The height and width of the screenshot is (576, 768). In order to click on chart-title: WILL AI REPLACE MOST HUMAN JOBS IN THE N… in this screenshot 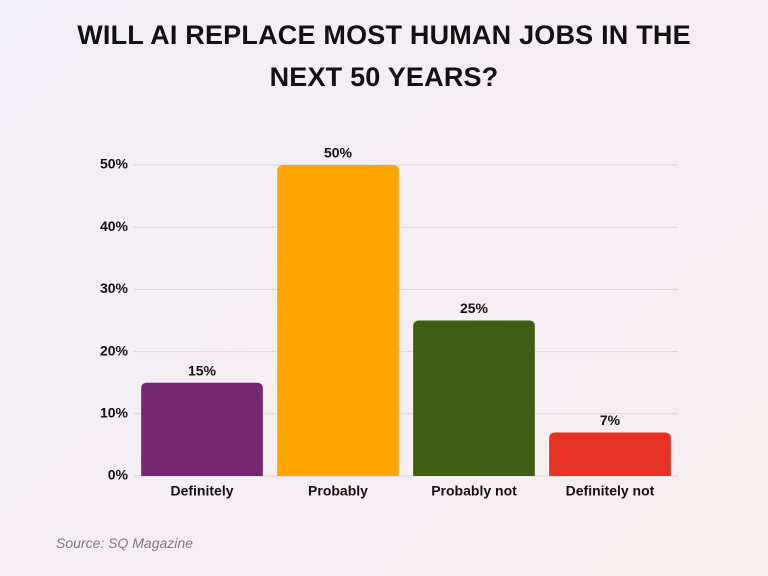, I will do `click(384, 56)`.